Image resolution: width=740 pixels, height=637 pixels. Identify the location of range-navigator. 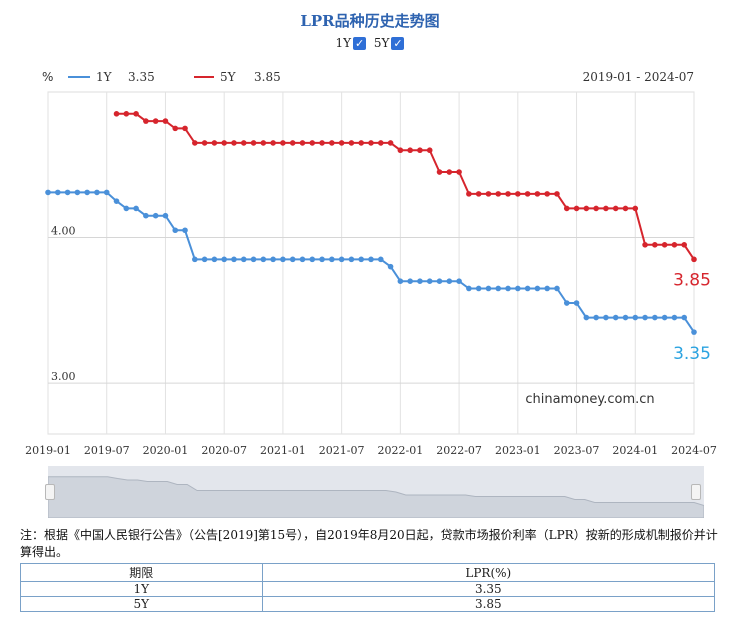
(374, 492).